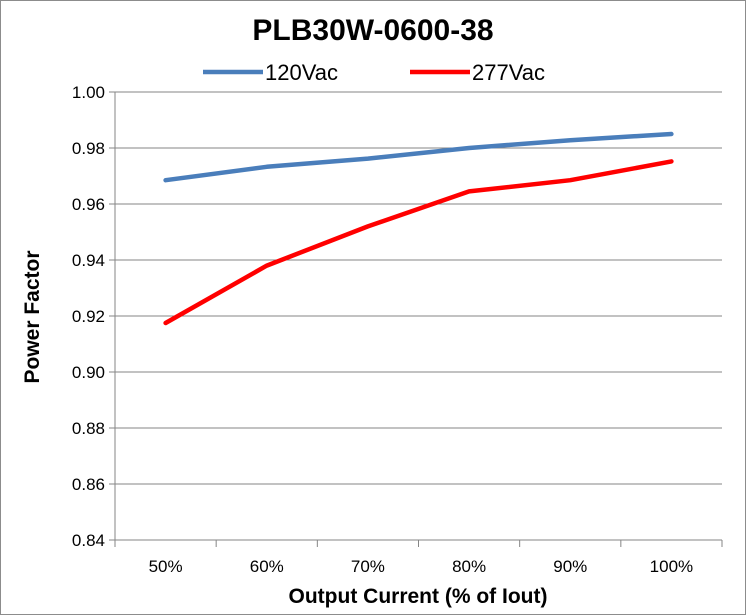 The height and width of the screenshot is (615, 746). I want to click on y-tick-labels: 0.84 0.86 0.88 0.90 0.92 0.94 0.96 0.98 1.00, so click(88, 316).